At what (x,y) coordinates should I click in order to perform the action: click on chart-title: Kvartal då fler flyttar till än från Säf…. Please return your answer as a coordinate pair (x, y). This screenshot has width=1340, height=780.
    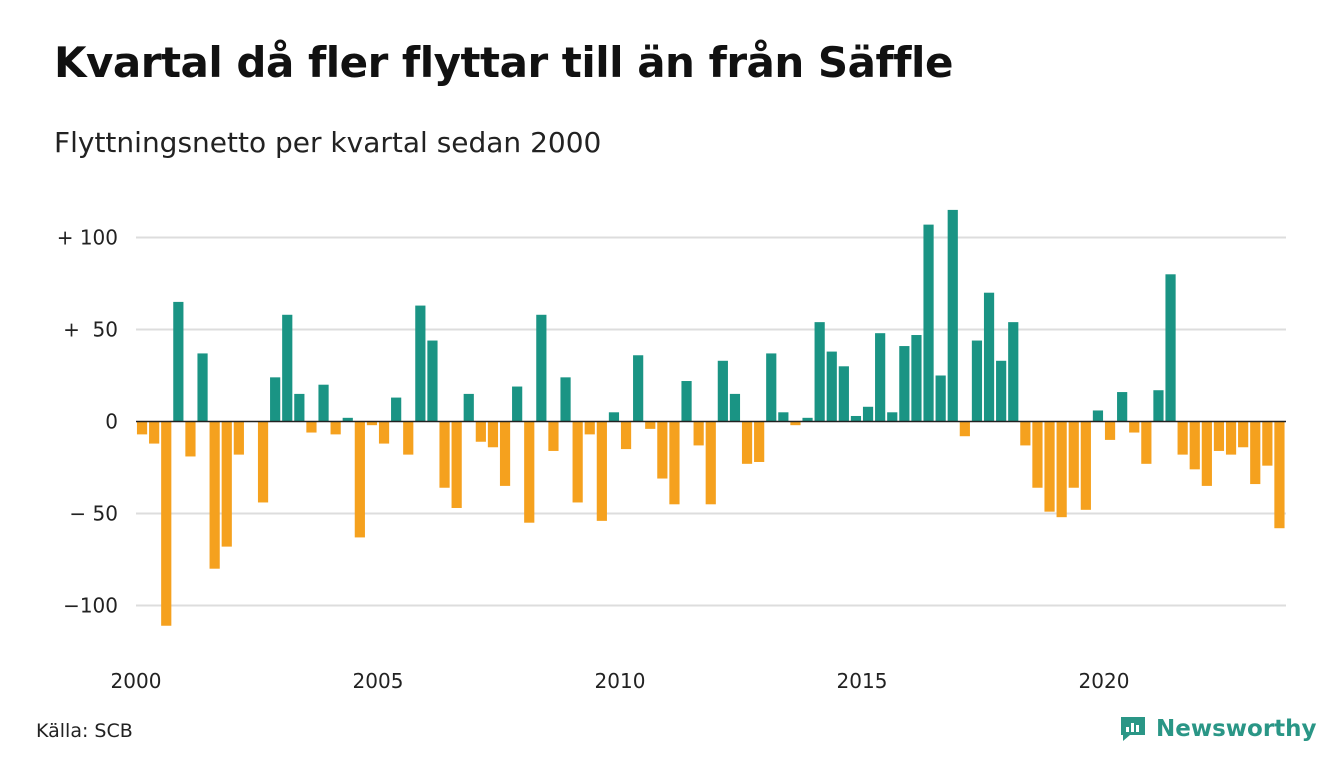
    Looking at the image, I should click on (503, 62).